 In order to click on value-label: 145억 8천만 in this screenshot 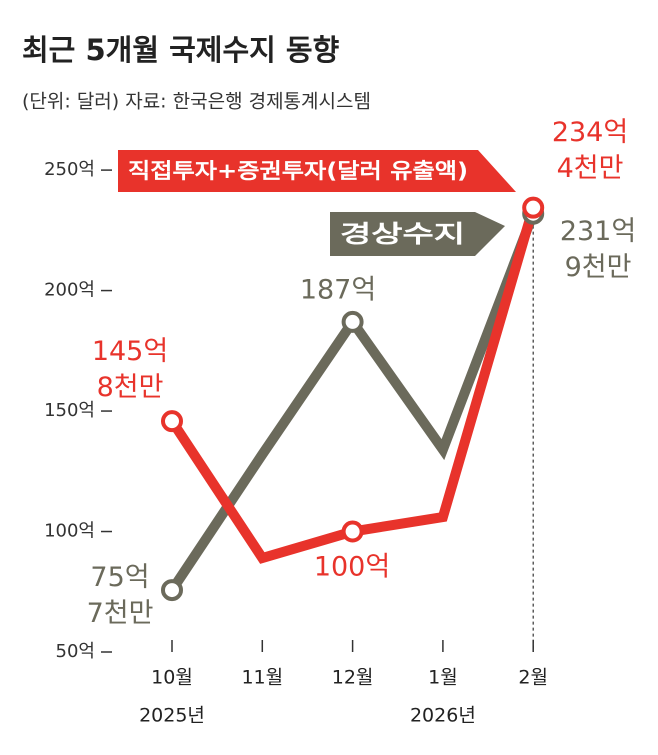, I will do `click(130, 369)`.